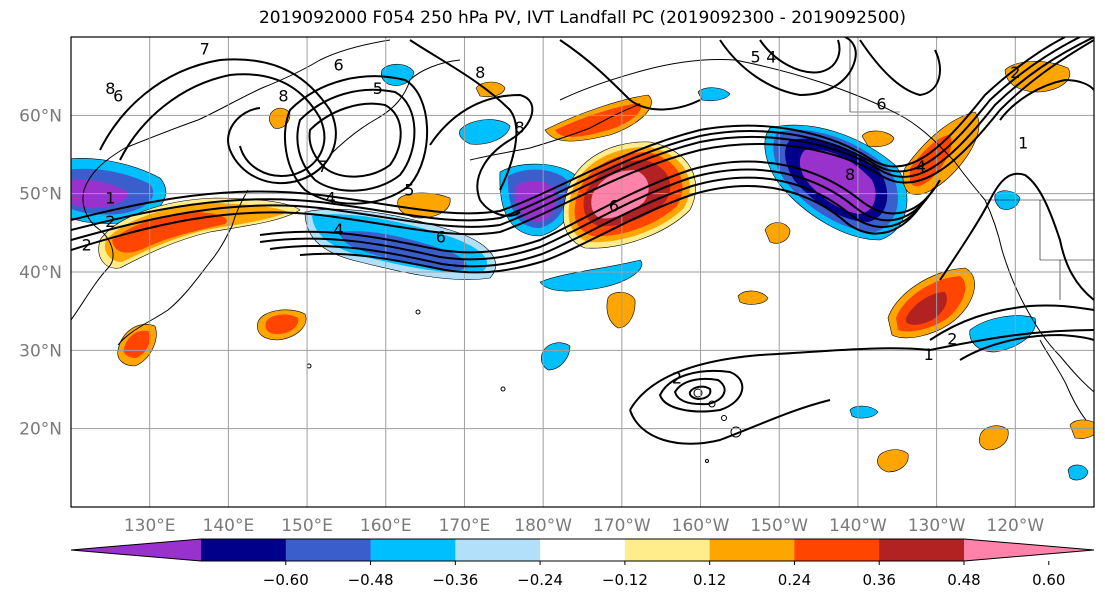 Image resolution: width=1105 pixels, height=601 pixels. Describe the element at coordinates (323, 166) in the screenshot. I see `contour-label: 7` at that location.